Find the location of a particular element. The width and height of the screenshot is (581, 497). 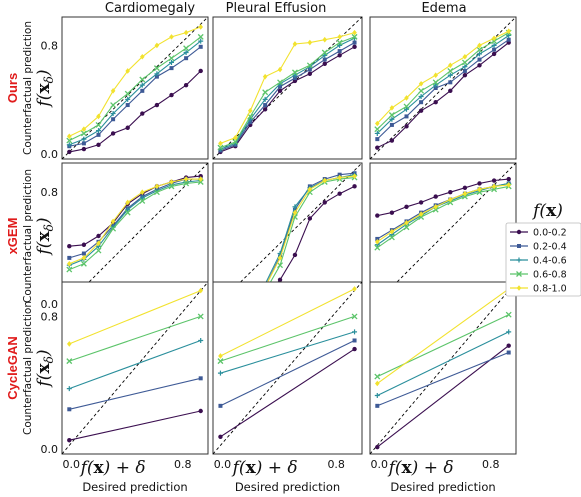

series-line-0.8-1.0 is located at coordinates (443, 336).